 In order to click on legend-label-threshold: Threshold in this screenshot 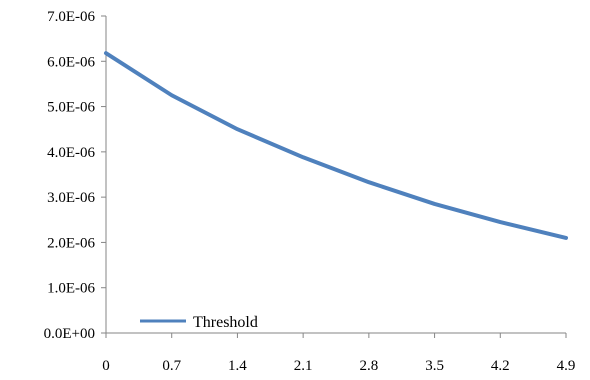, I will do `click(225, 322)`.